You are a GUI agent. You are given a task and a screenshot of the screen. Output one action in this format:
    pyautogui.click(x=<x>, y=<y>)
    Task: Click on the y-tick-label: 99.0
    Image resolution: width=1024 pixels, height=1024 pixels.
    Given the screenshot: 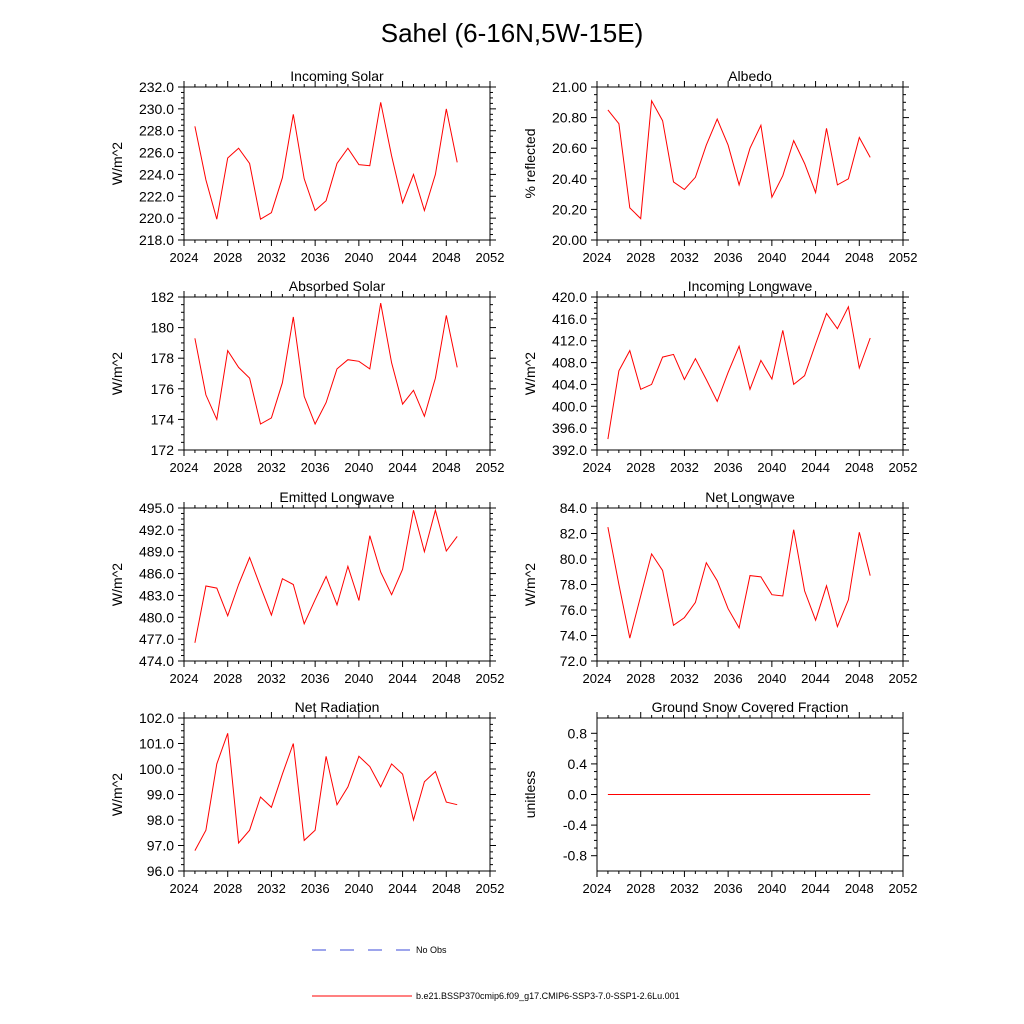 What is the action you would take?
    pyautogui.click(x=160, y=795)
    